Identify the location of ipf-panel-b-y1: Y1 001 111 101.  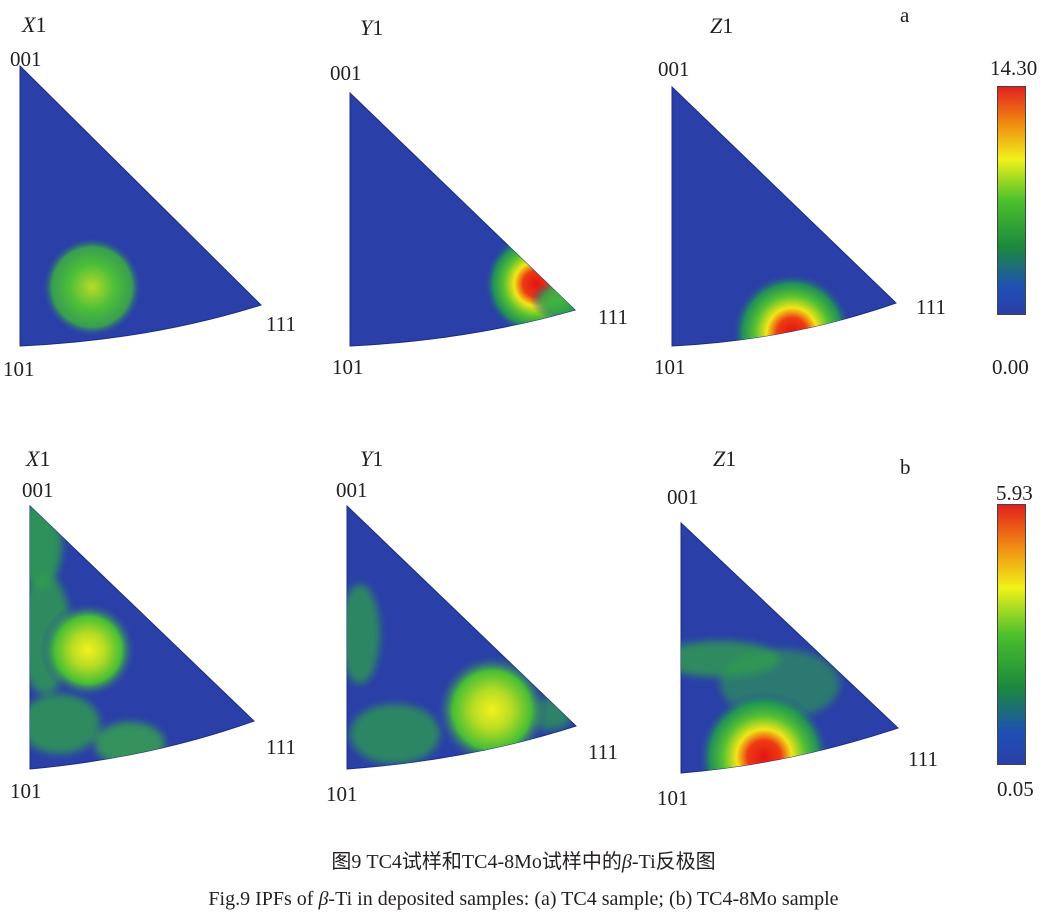
(480, 619).